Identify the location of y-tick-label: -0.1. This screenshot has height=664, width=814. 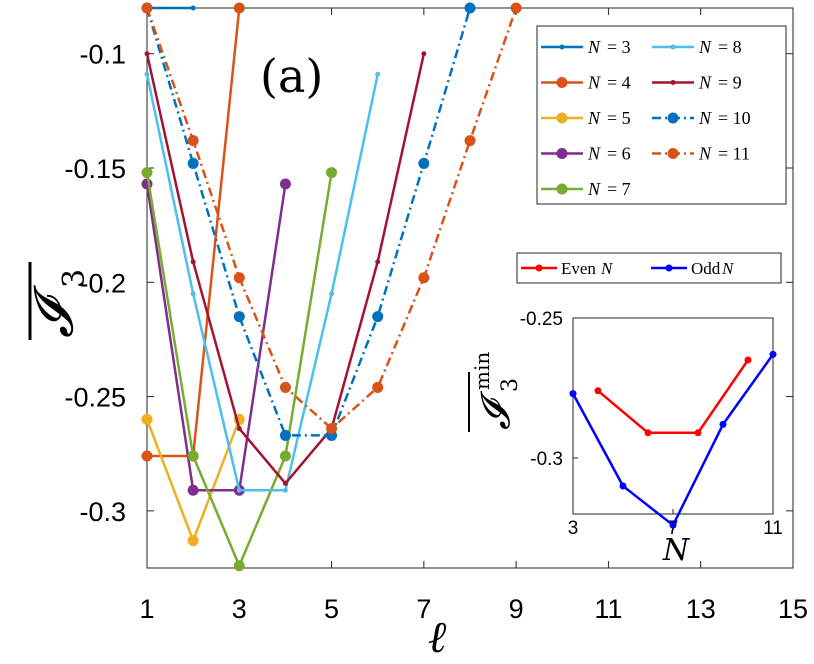
(102, 55).